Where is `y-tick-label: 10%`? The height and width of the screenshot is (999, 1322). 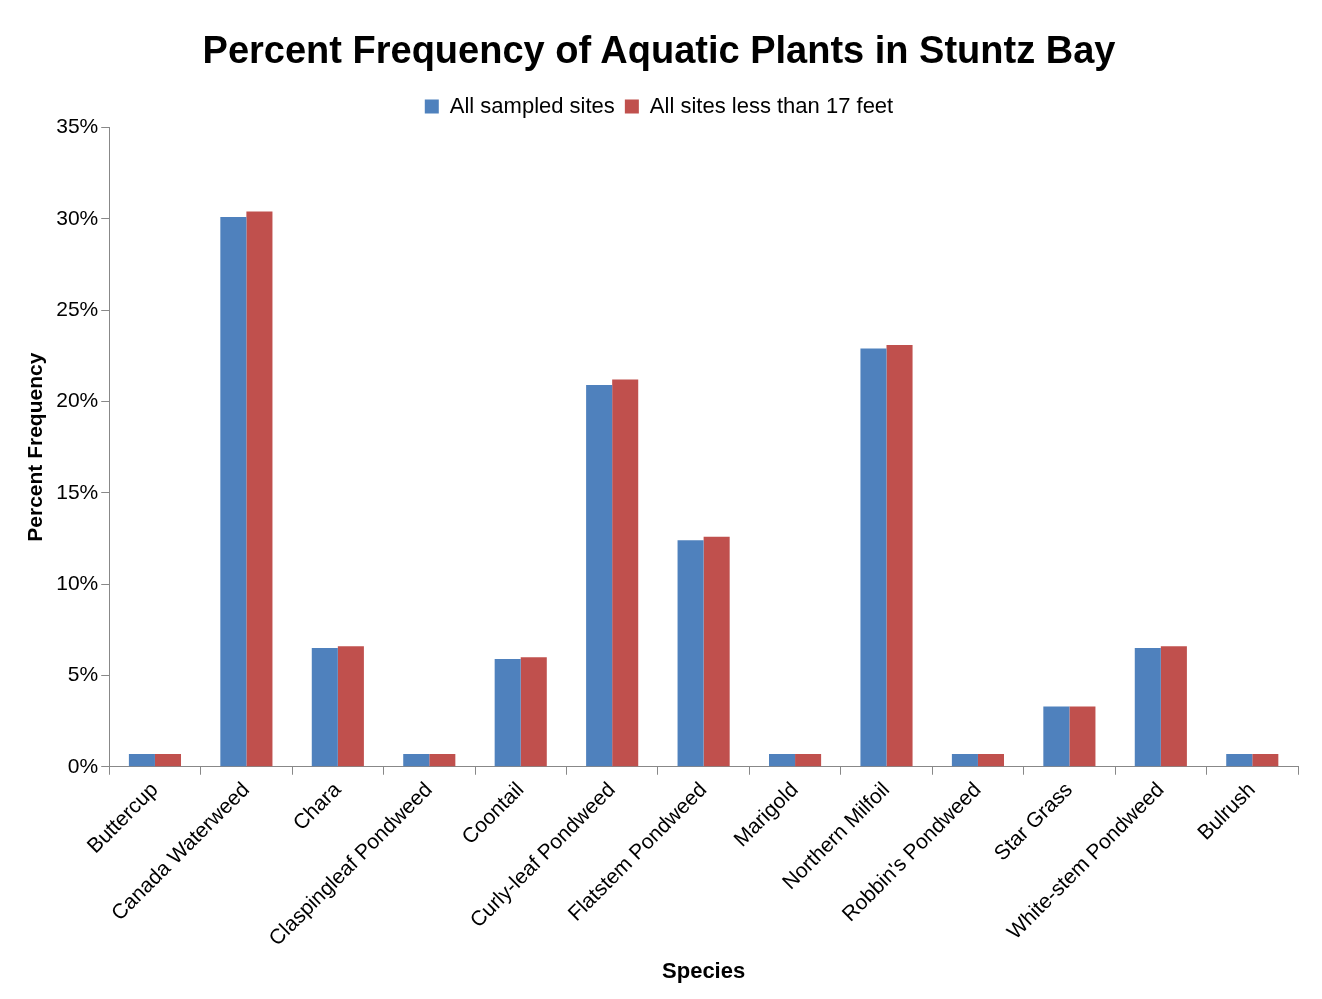 y-tick-label: 10% is located at coordinates (77, 582).